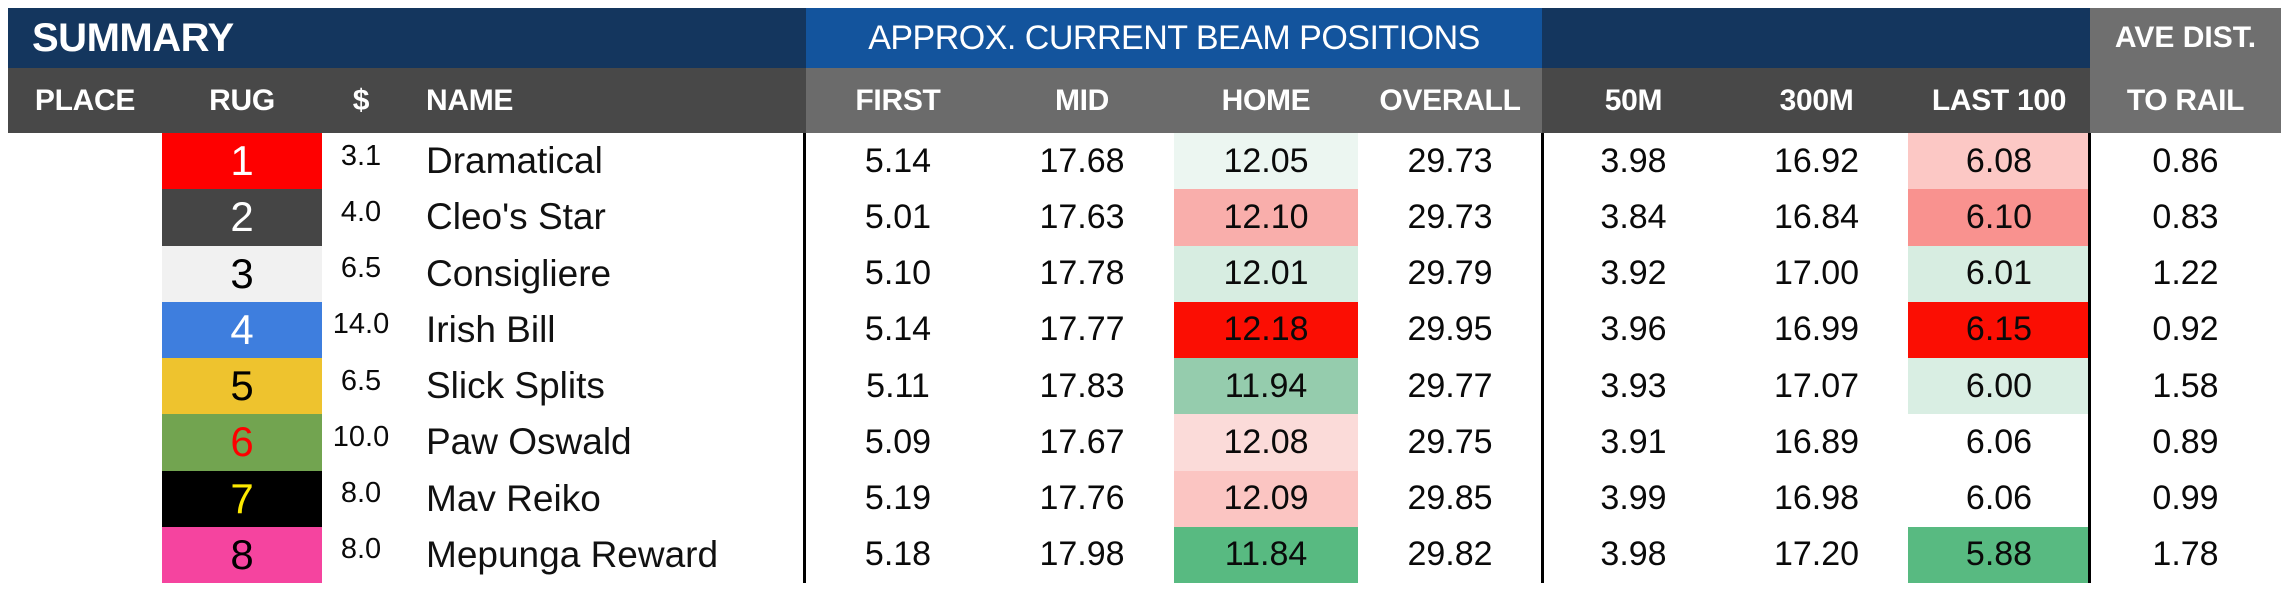 This screenshot has width=2281, height=591. What do you see at coordinates (1633, 100) in the screenshot?
I see `column-header-50m: 50M` at bounding box center [1633, 100].